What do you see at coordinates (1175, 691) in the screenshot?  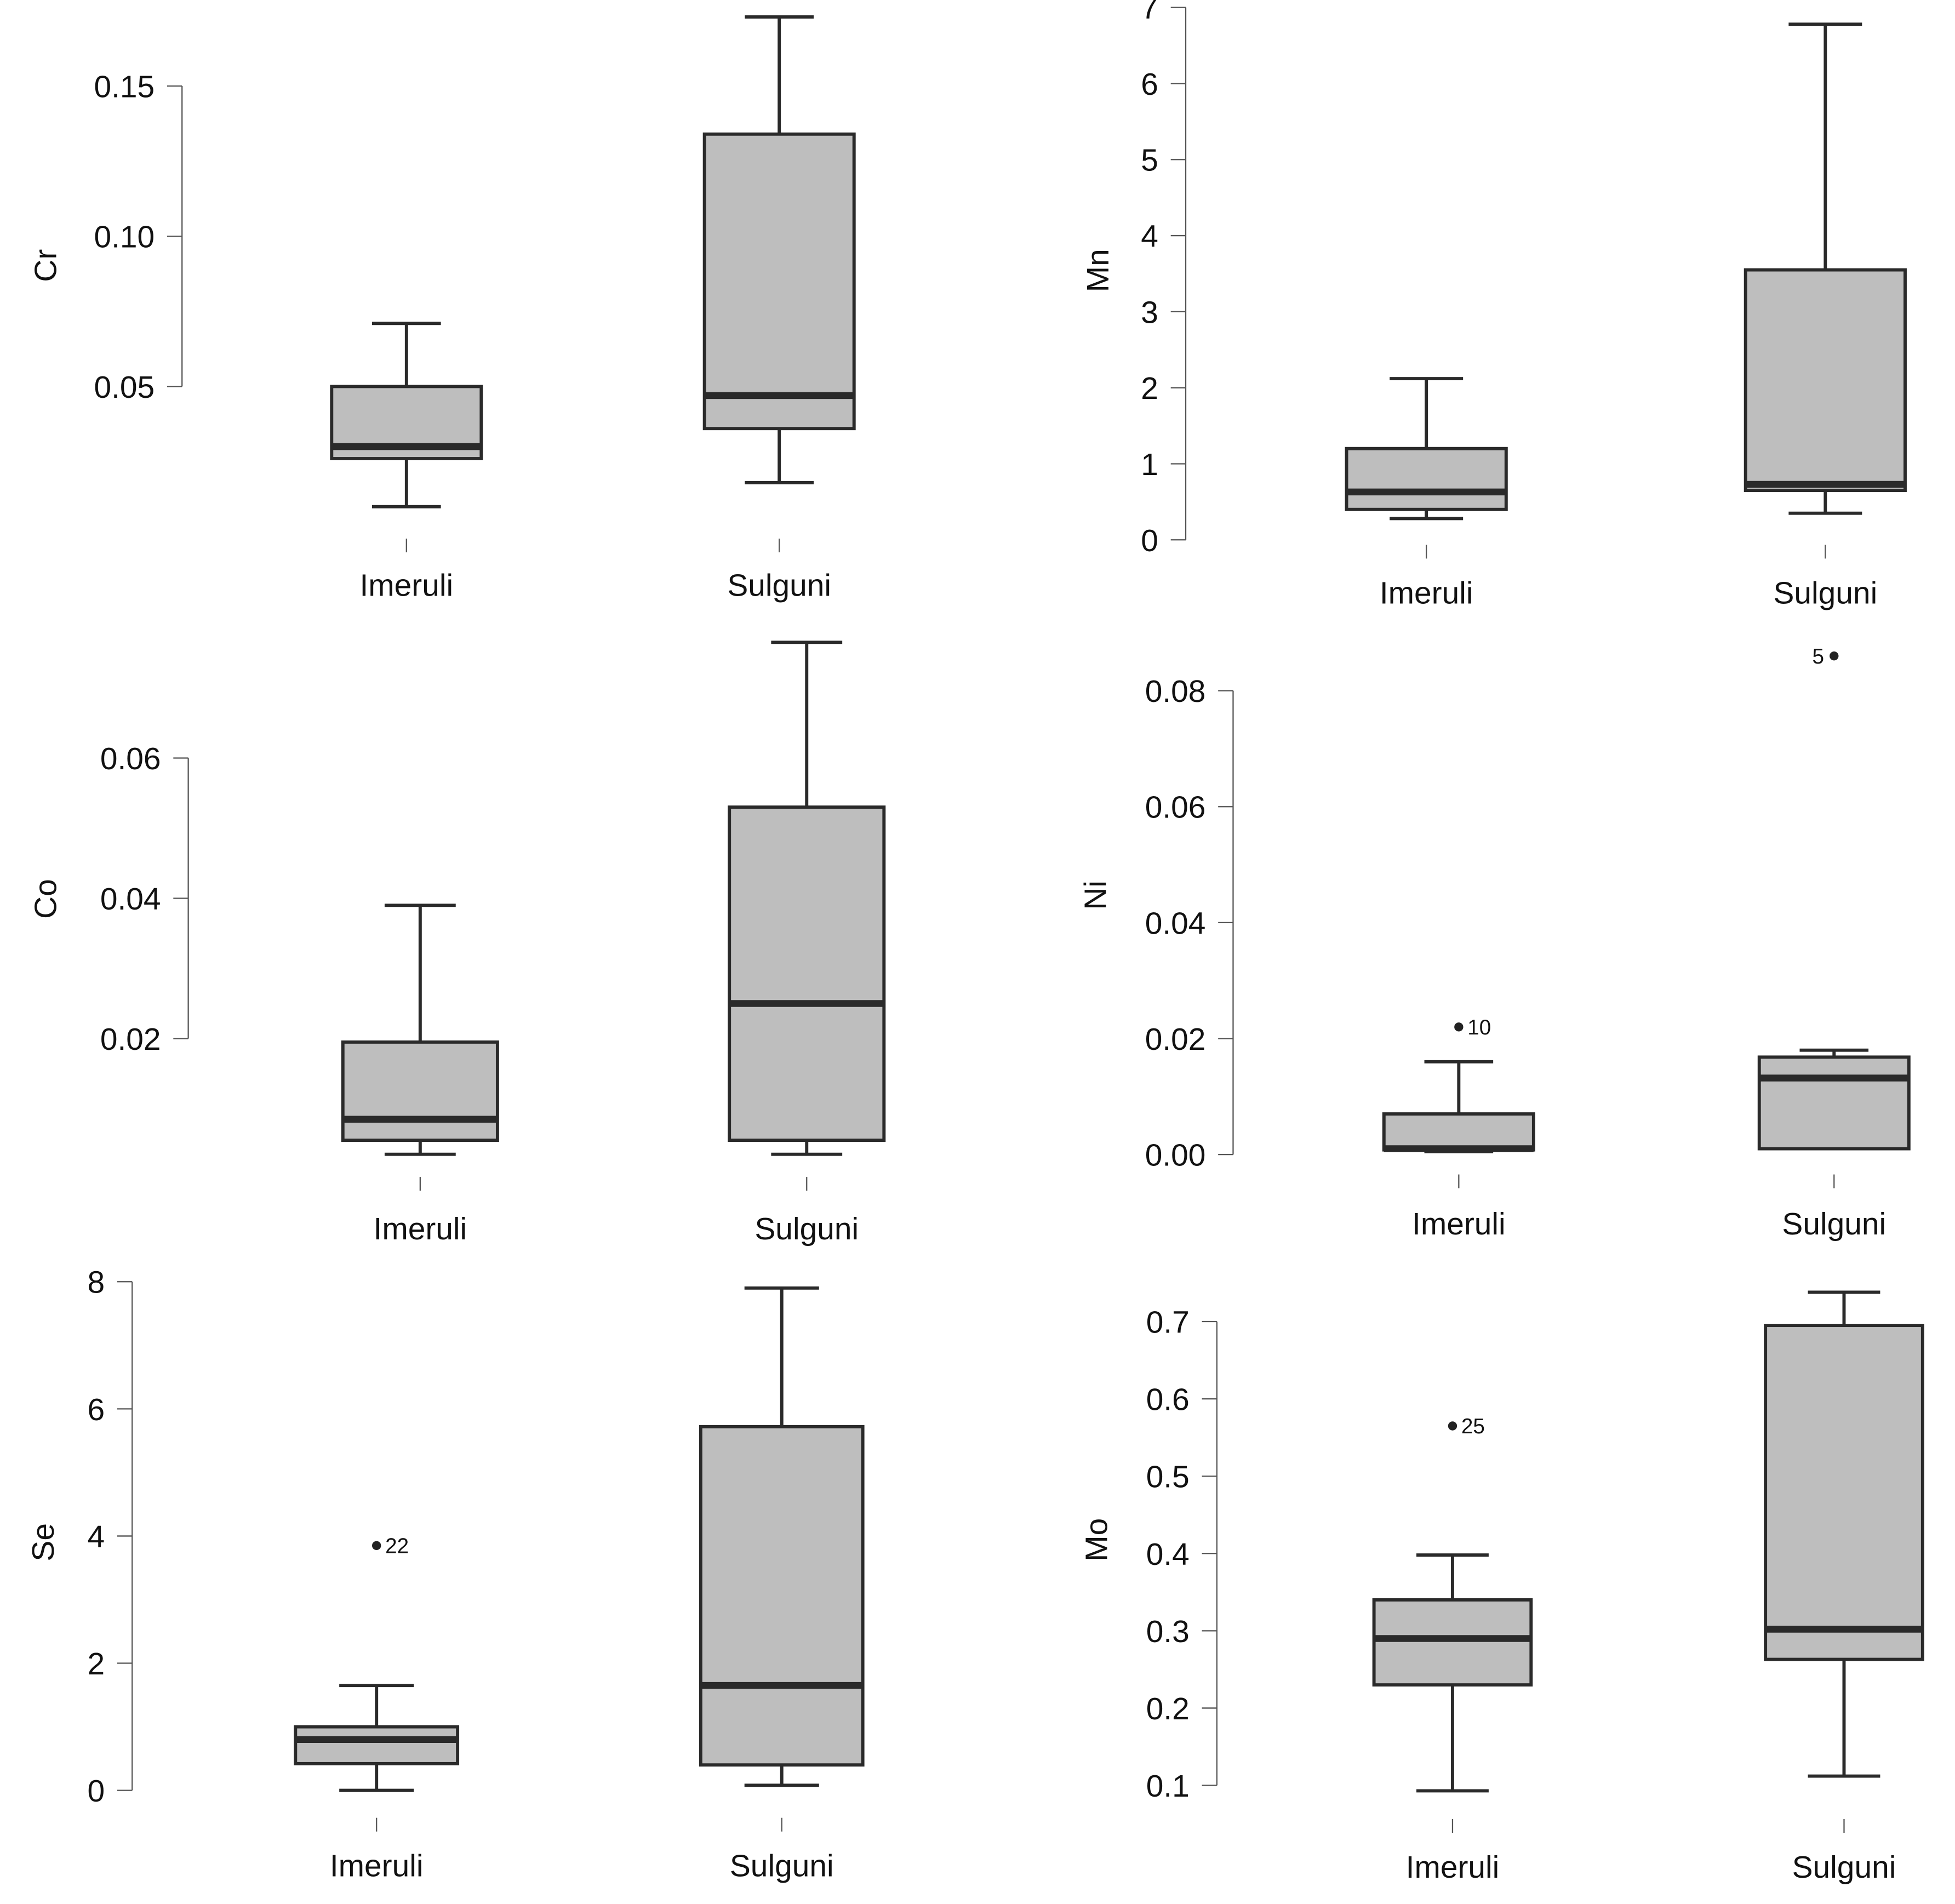 I see `y-tick-label: 0.08` at bounding box center [1175, 691].